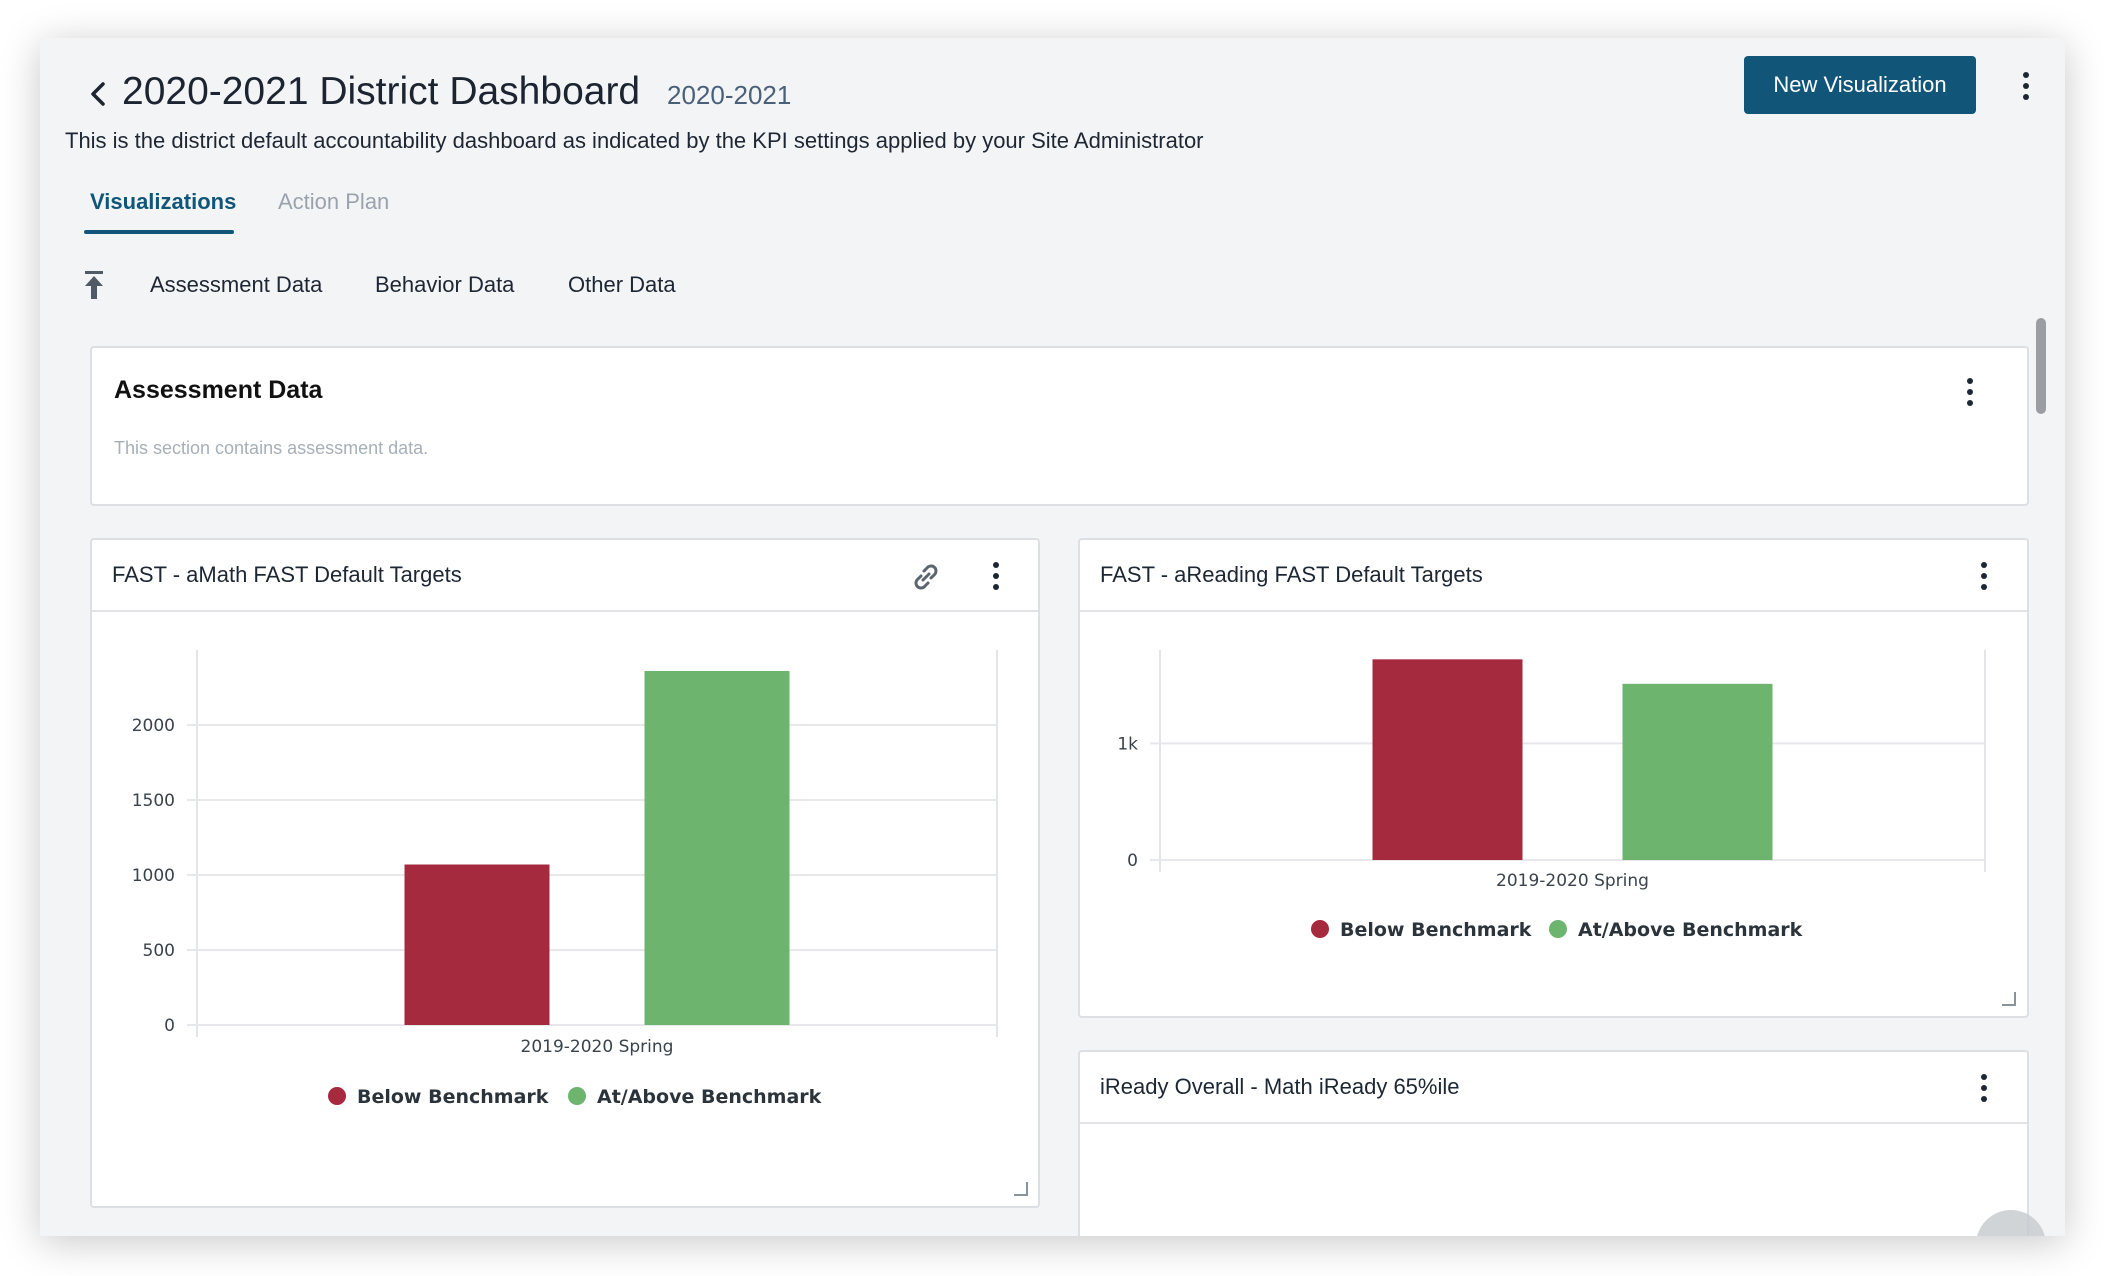  I want to click on section-options-icon, so click(1970, 392).